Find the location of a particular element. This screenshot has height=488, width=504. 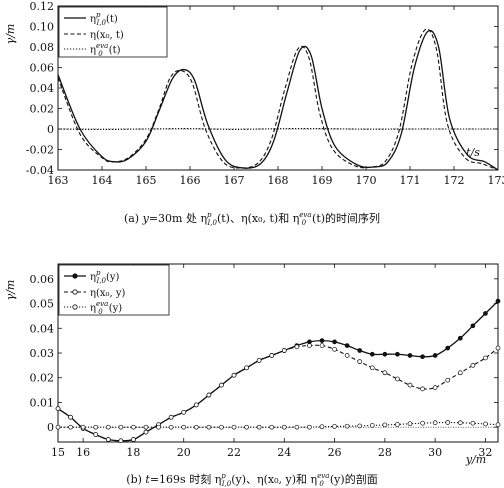

caption-a-sup3: eva is located at coordinates (305, 215).